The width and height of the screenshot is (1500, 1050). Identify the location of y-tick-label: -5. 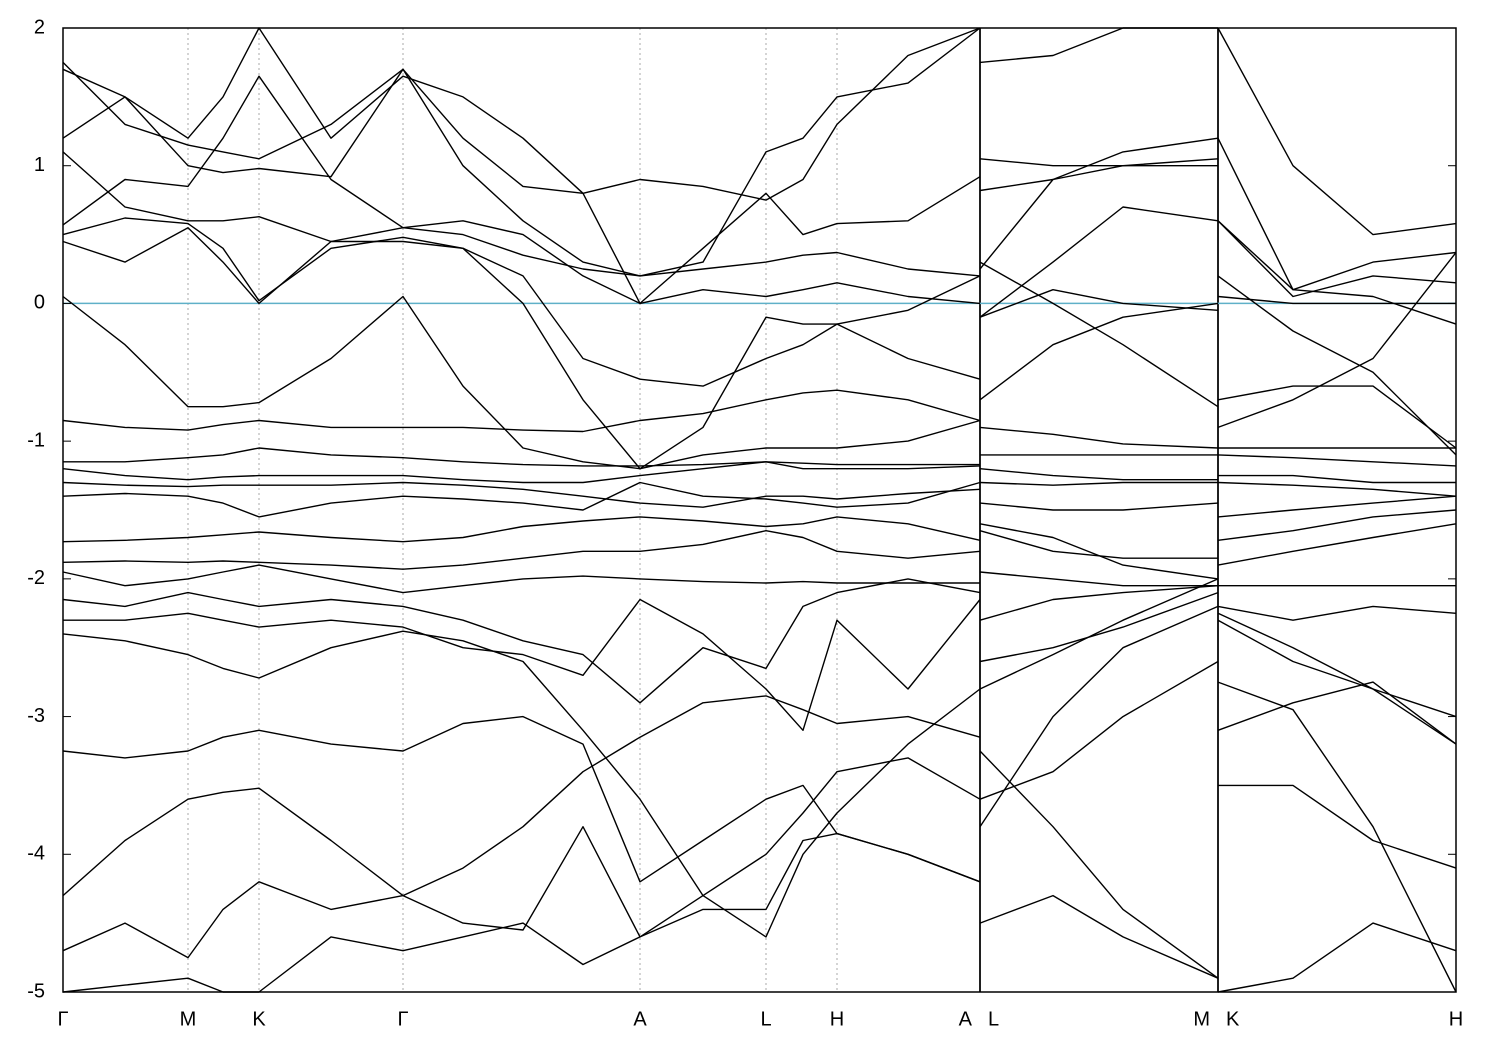
(36, 991).